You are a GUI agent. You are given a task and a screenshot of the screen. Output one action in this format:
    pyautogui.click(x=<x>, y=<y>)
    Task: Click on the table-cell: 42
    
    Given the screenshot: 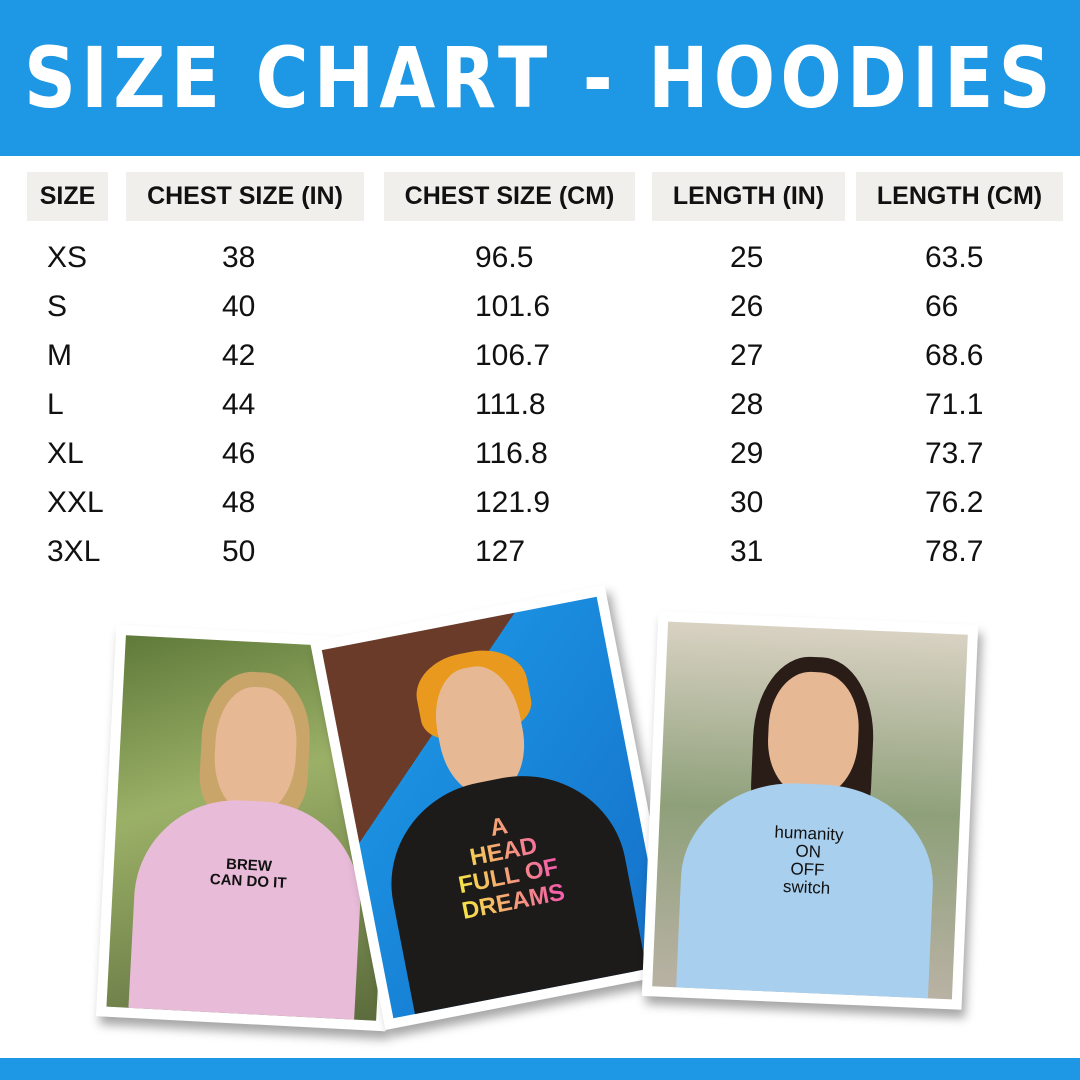 What is the action you would take?
    pyautogui.click(x=239, y=355)
    